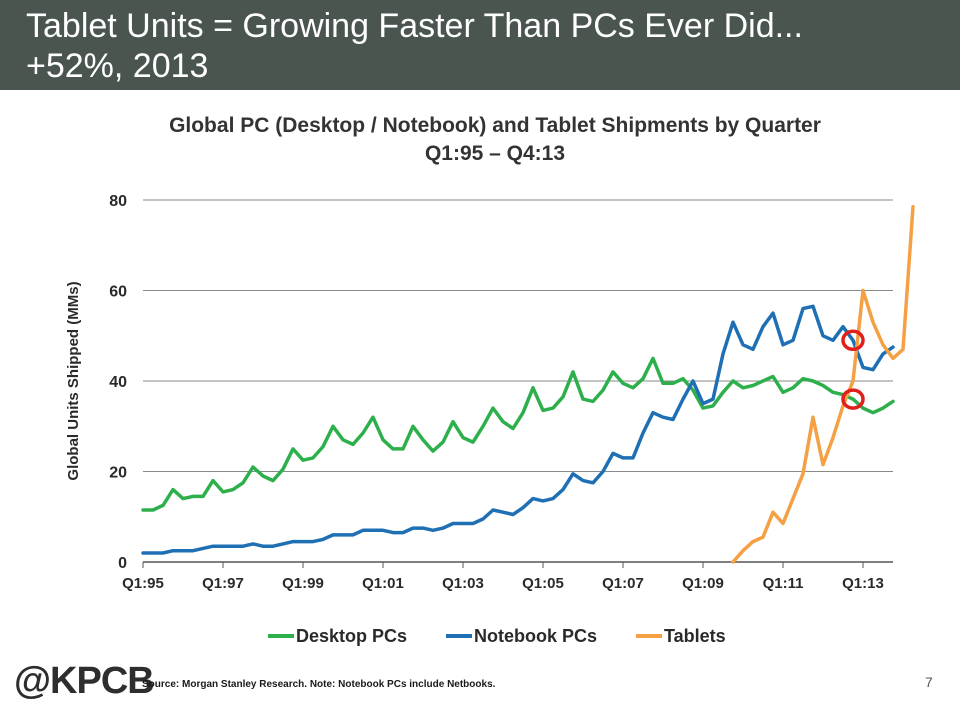 This screenshot has width=960, height=720. What do you see at coordinates (84, 681) in the screenshot?
I see `kpcb-logo: @KPCB` at bounding box center [84, 681].